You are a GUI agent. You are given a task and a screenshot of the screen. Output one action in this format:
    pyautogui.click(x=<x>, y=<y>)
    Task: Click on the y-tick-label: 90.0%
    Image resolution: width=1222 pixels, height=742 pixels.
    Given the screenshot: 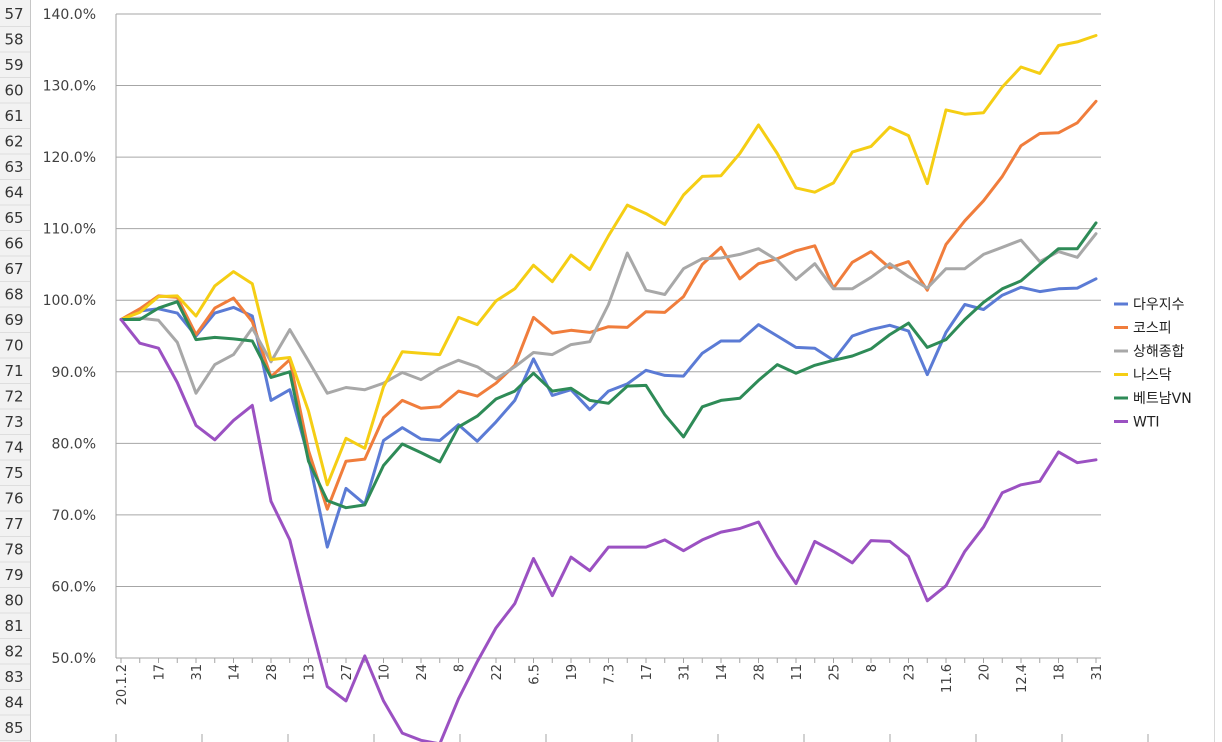 What is the action you would take?
    pyautogui.click(x=74, y=373)
    